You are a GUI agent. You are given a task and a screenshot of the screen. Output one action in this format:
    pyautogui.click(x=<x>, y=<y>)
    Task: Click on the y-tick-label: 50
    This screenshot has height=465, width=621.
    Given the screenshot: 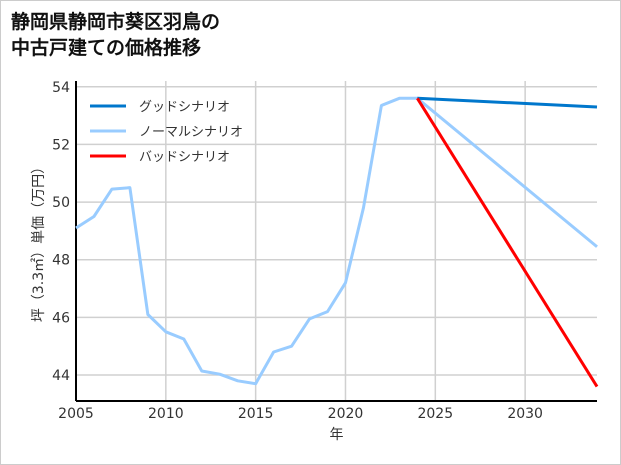 What is the action you would take?
    pyautogui.click(x=61, y=203)
    